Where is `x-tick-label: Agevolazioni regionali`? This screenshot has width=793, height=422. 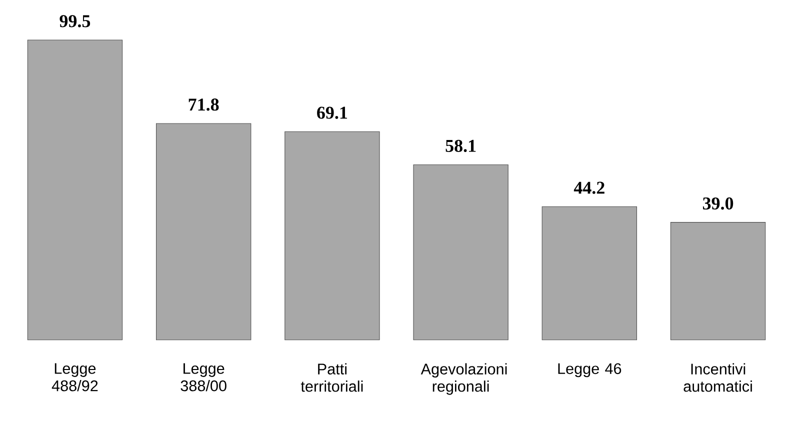
x-tick-label: Agevolazioni regionali is located at coordinates (463, 378).